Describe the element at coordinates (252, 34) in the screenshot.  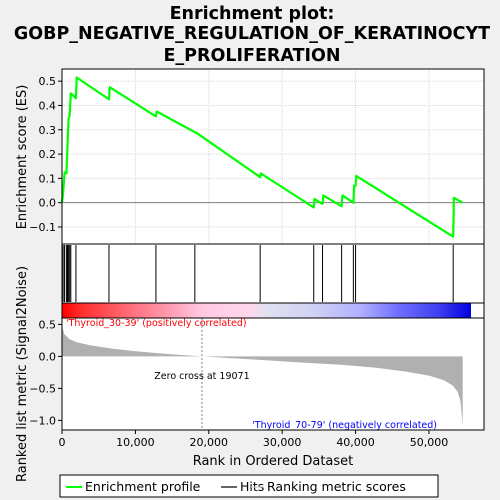
I see `title-line-2: GOBP_NEGATIVE_REGULATION_OF_KERATINOCYT` at that location.